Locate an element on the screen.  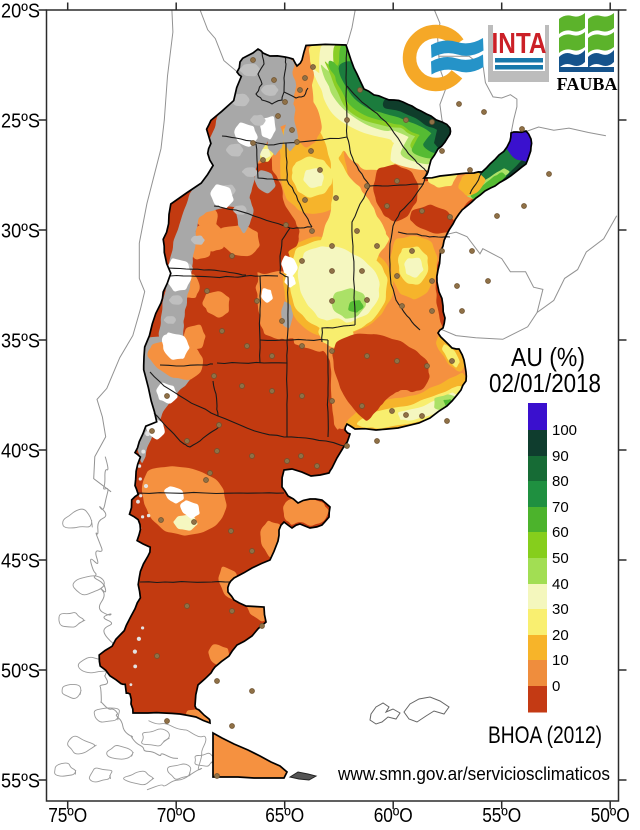
svg-text: 65ºO is located at coordinates (284, 815).